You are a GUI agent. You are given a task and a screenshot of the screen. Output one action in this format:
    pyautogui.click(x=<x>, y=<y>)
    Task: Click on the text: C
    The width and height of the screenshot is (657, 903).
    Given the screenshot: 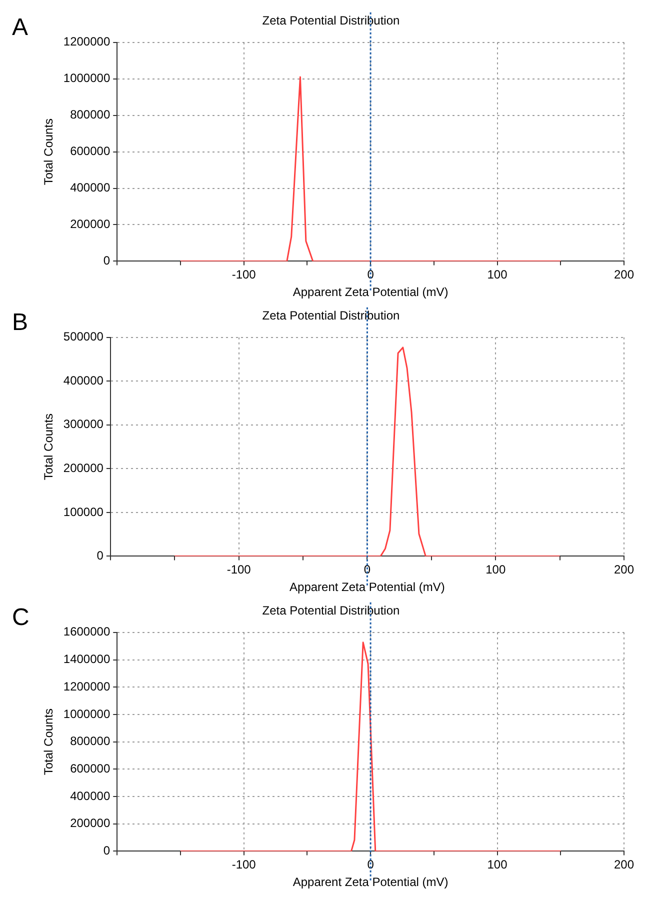 What is the action you would take?
    pyautogui.click(x=21, y=618)
    